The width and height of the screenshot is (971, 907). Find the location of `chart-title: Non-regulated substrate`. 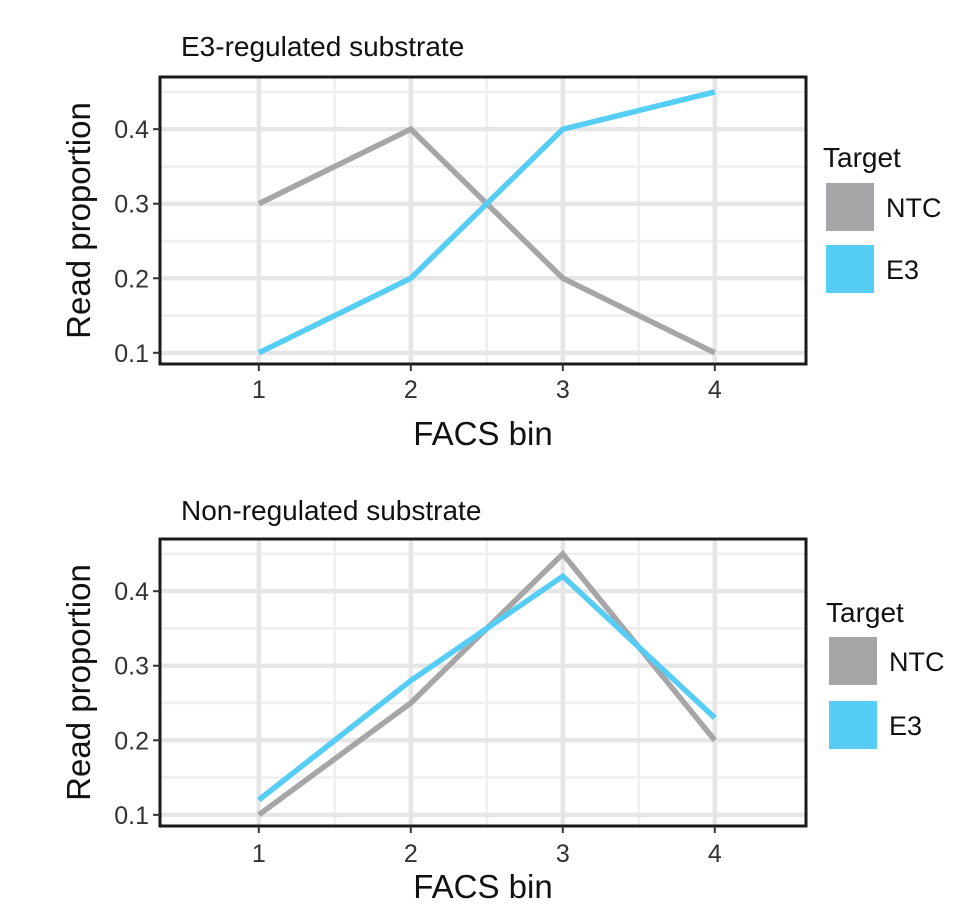

chart-title: Non-regulated substrate is located at coordinates (331, 510).